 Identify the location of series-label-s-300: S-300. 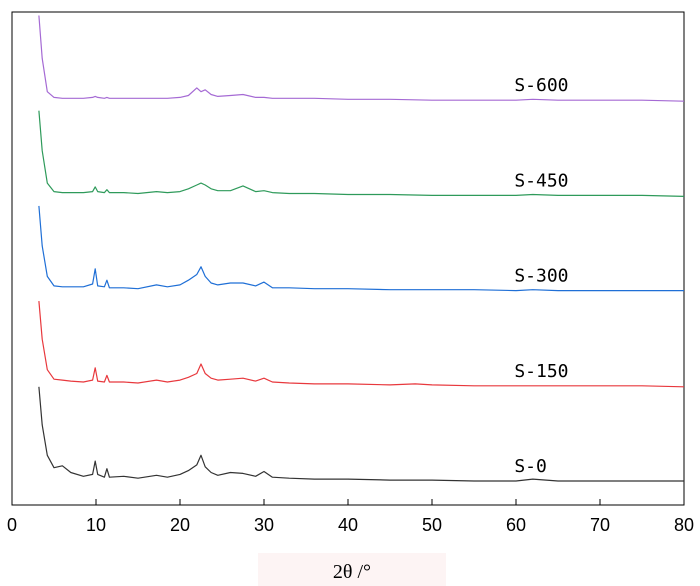
(541, 276).